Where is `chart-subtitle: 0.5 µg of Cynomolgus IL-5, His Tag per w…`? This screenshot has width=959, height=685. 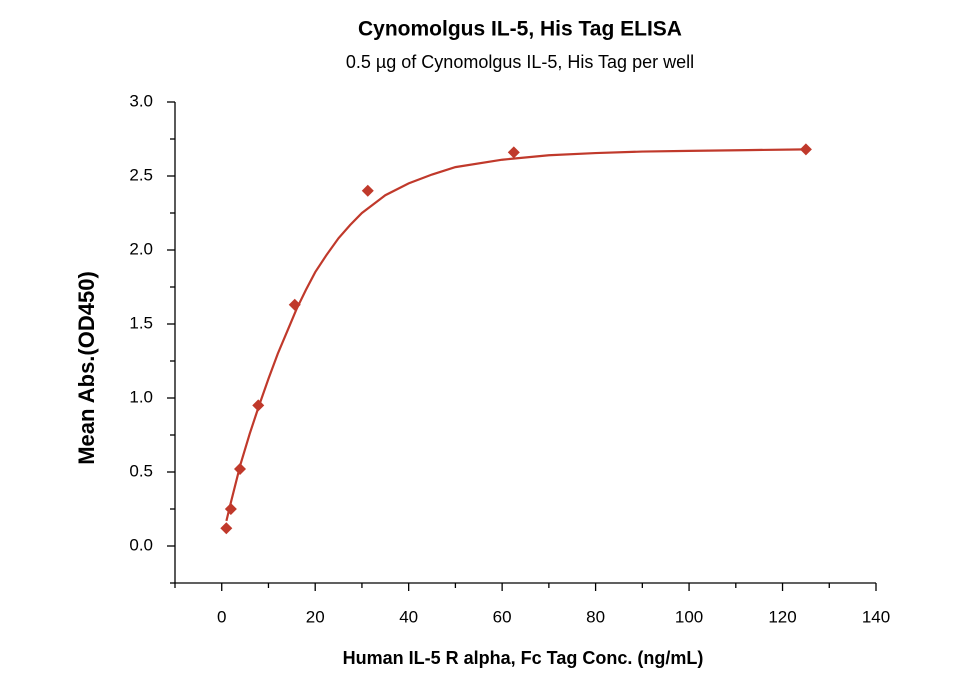
chart-subtitle: 0.5 µg of Cynomolgus IL-5, His Tag per w… is located at coordinates (520, 62).